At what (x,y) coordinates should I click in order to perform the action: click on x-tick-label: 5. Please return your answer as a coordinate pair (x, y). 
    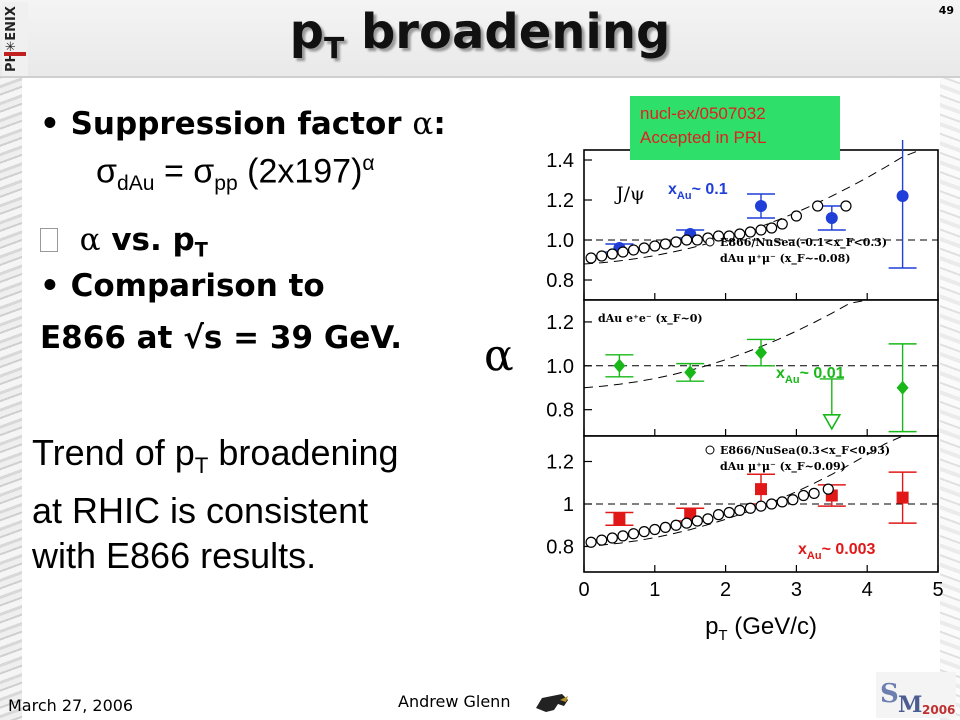
    Looking at the image, I should click on (937, 590).